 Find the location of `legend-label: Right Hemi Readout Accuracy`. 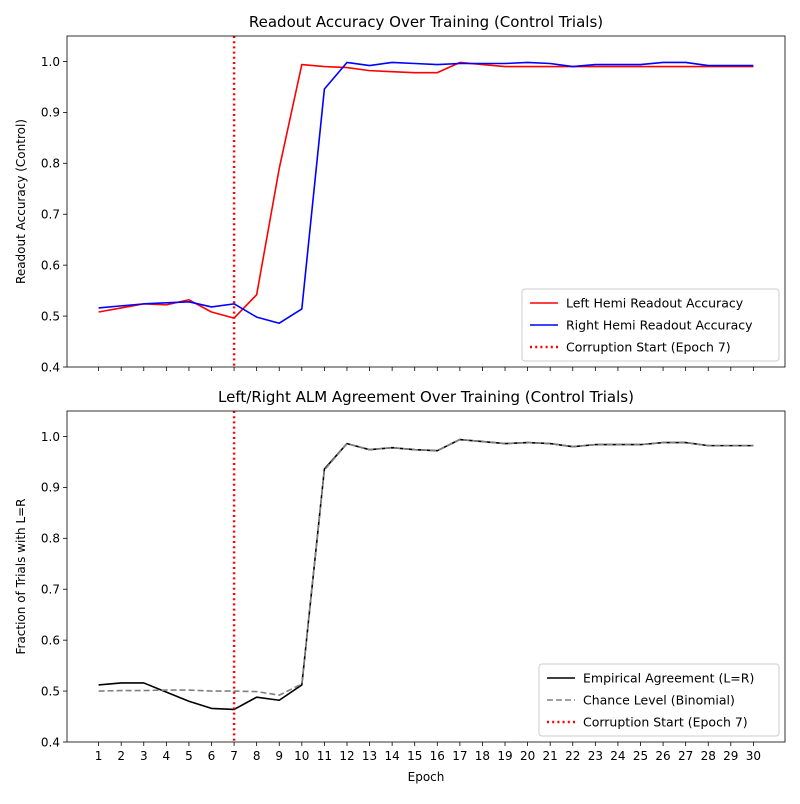

legend-label: Right Hemi Readout Accuracy is located at coordinates (659, 325).